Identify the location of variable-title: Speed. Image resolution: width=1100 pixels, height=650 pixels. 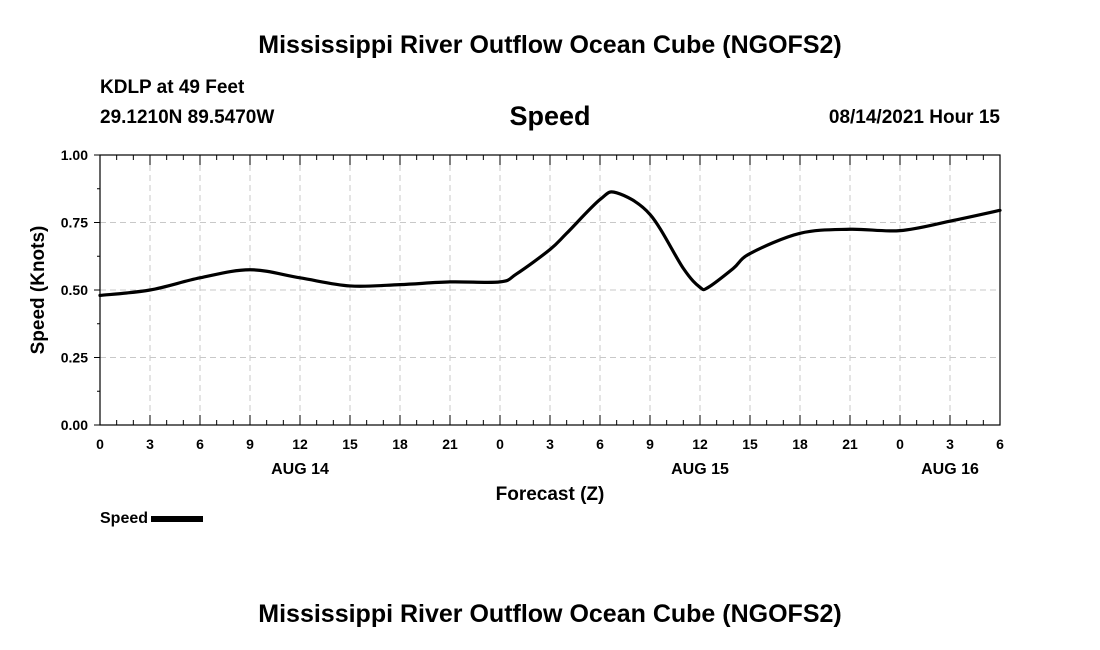
(550, 116).